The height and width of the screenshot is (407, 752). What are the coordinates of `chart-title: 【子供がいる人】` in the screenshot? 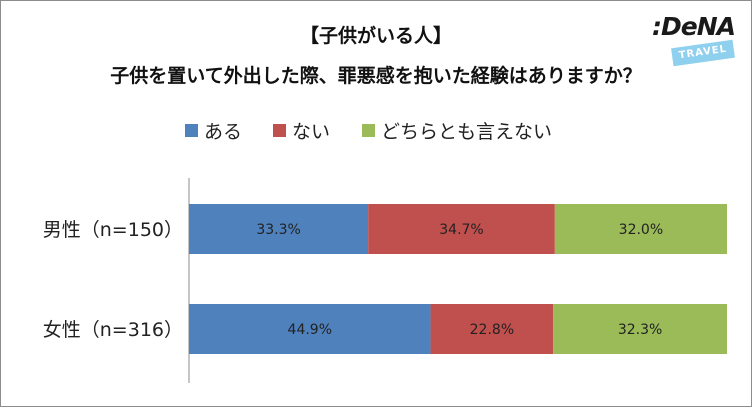 It's located at (375, 36).